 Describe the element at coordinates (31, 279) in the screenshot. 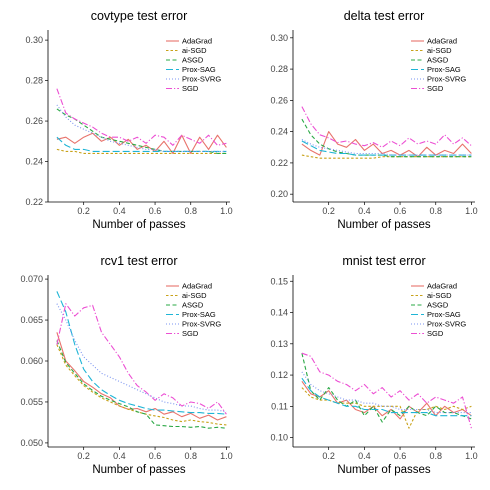

I see `y-tick-label: 0.070` at that location.